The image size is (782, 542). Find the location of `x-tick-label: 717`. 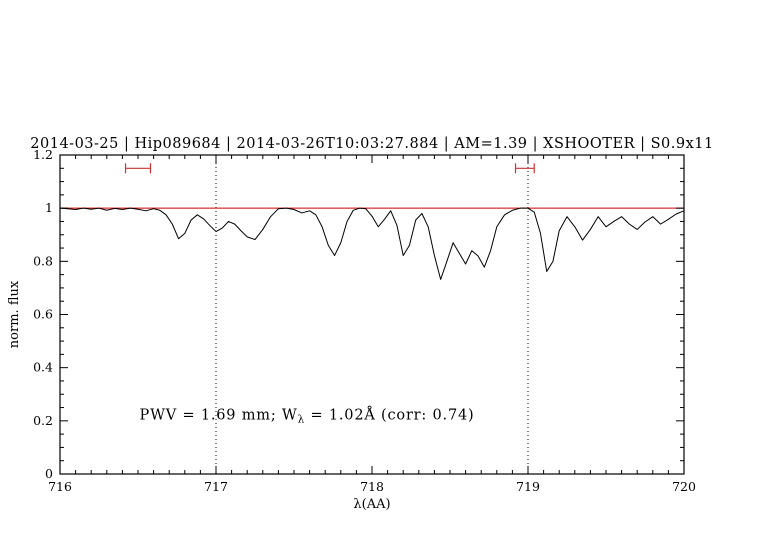

x-tick-label: 717 is located at coordinates (216, 486).